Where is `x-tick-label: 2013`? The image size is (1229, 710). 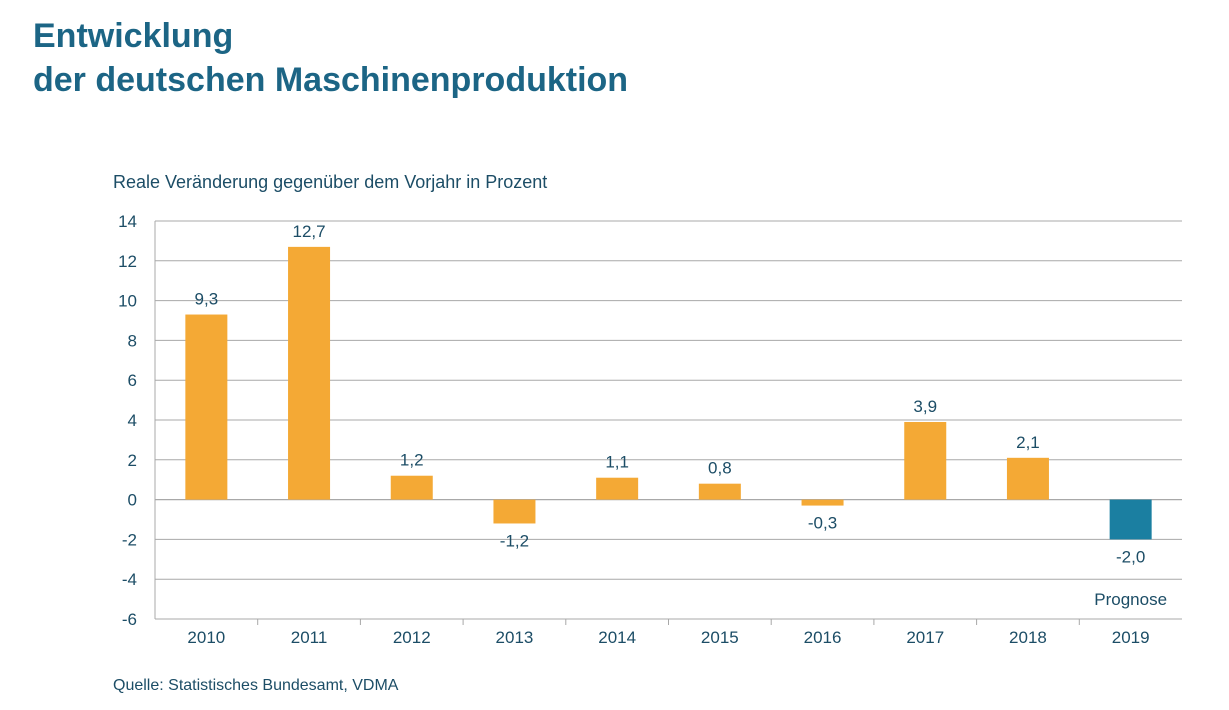
x-tick-label: 2013 is located at coordinates (515, 637).